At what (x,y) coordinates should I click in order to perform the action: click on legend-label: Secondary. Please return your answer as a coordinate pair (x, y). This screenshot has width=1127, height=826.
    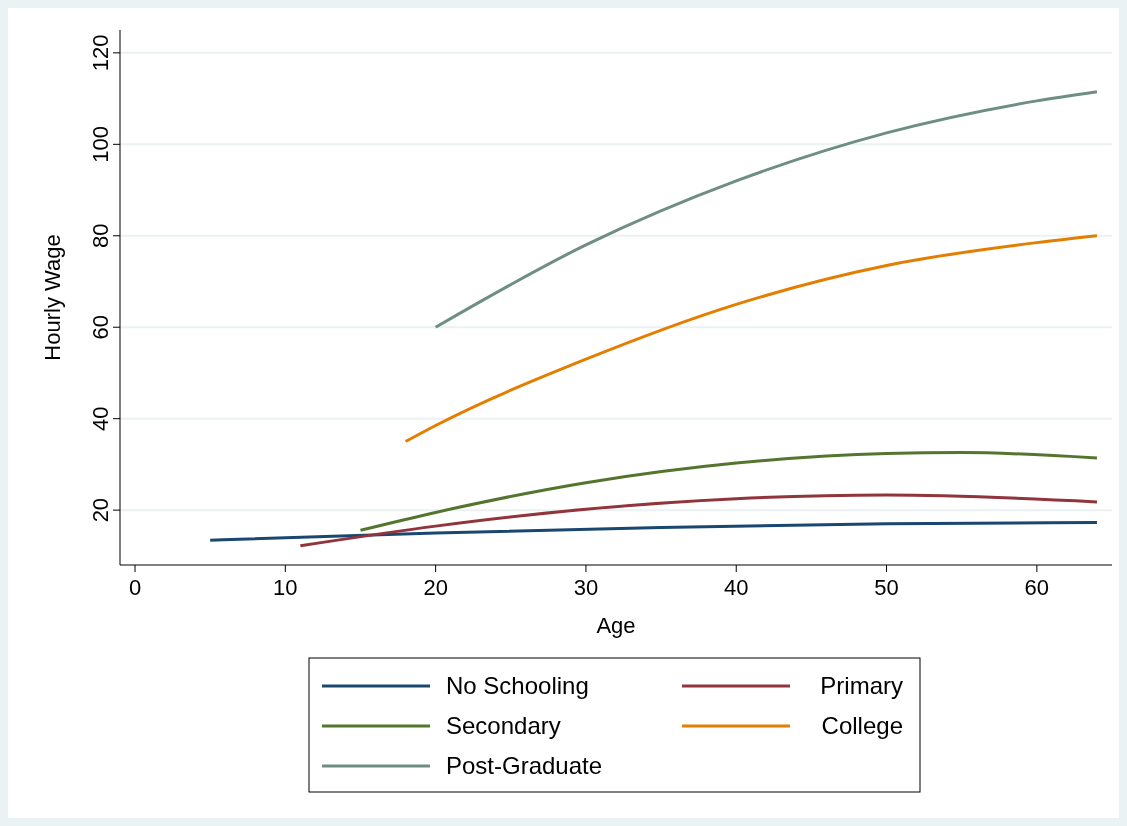
    Looking at the image, I should click on (503, 725).